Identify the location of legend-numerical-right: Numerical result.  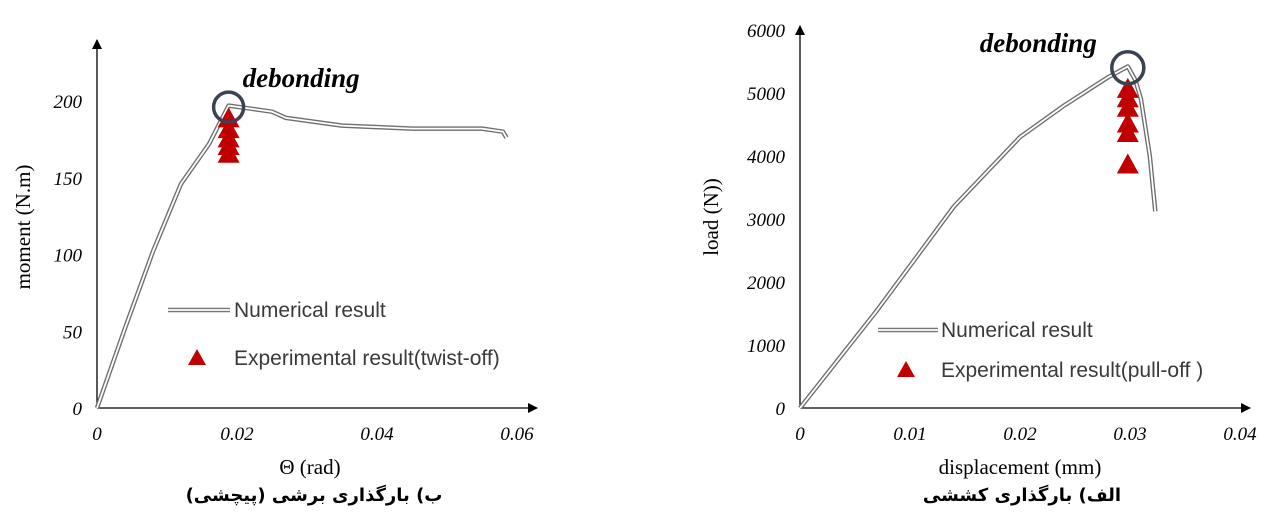
(1017, 330).